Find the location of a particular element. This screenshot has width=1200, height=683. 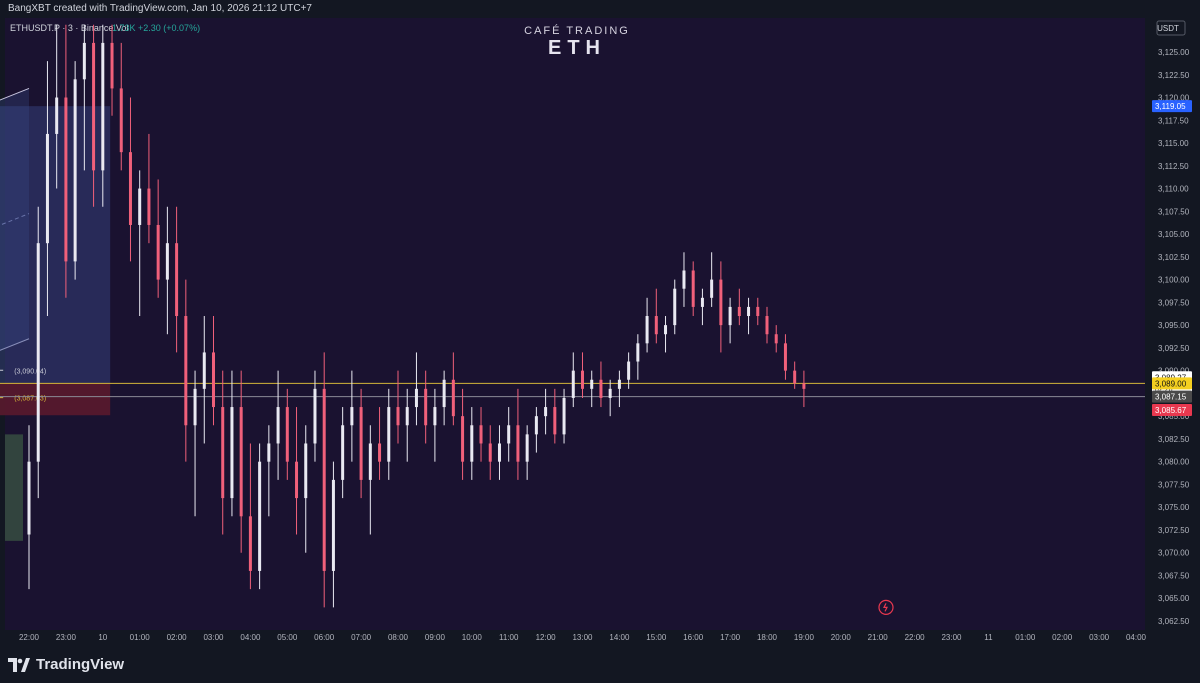

position-target-zone is located at coordinates (55, 245).